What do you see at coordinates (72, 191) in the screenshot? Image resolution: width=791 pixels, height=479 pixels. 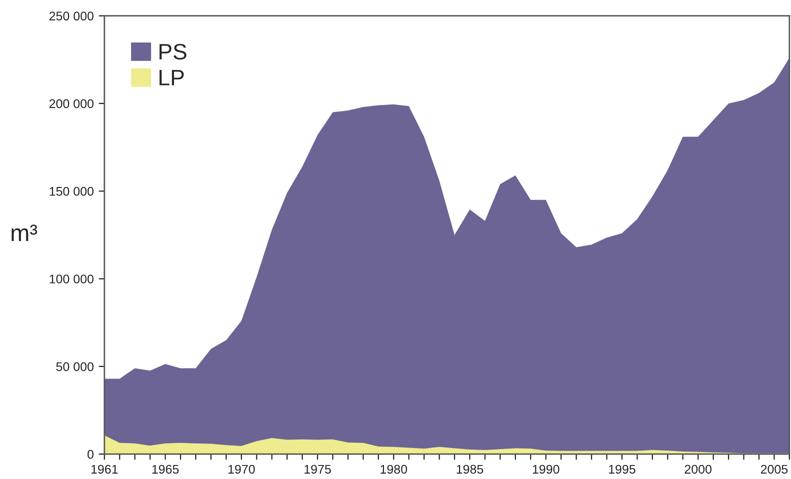 I see `y-tick-label: 150 000` at bounding box center [72, 191].